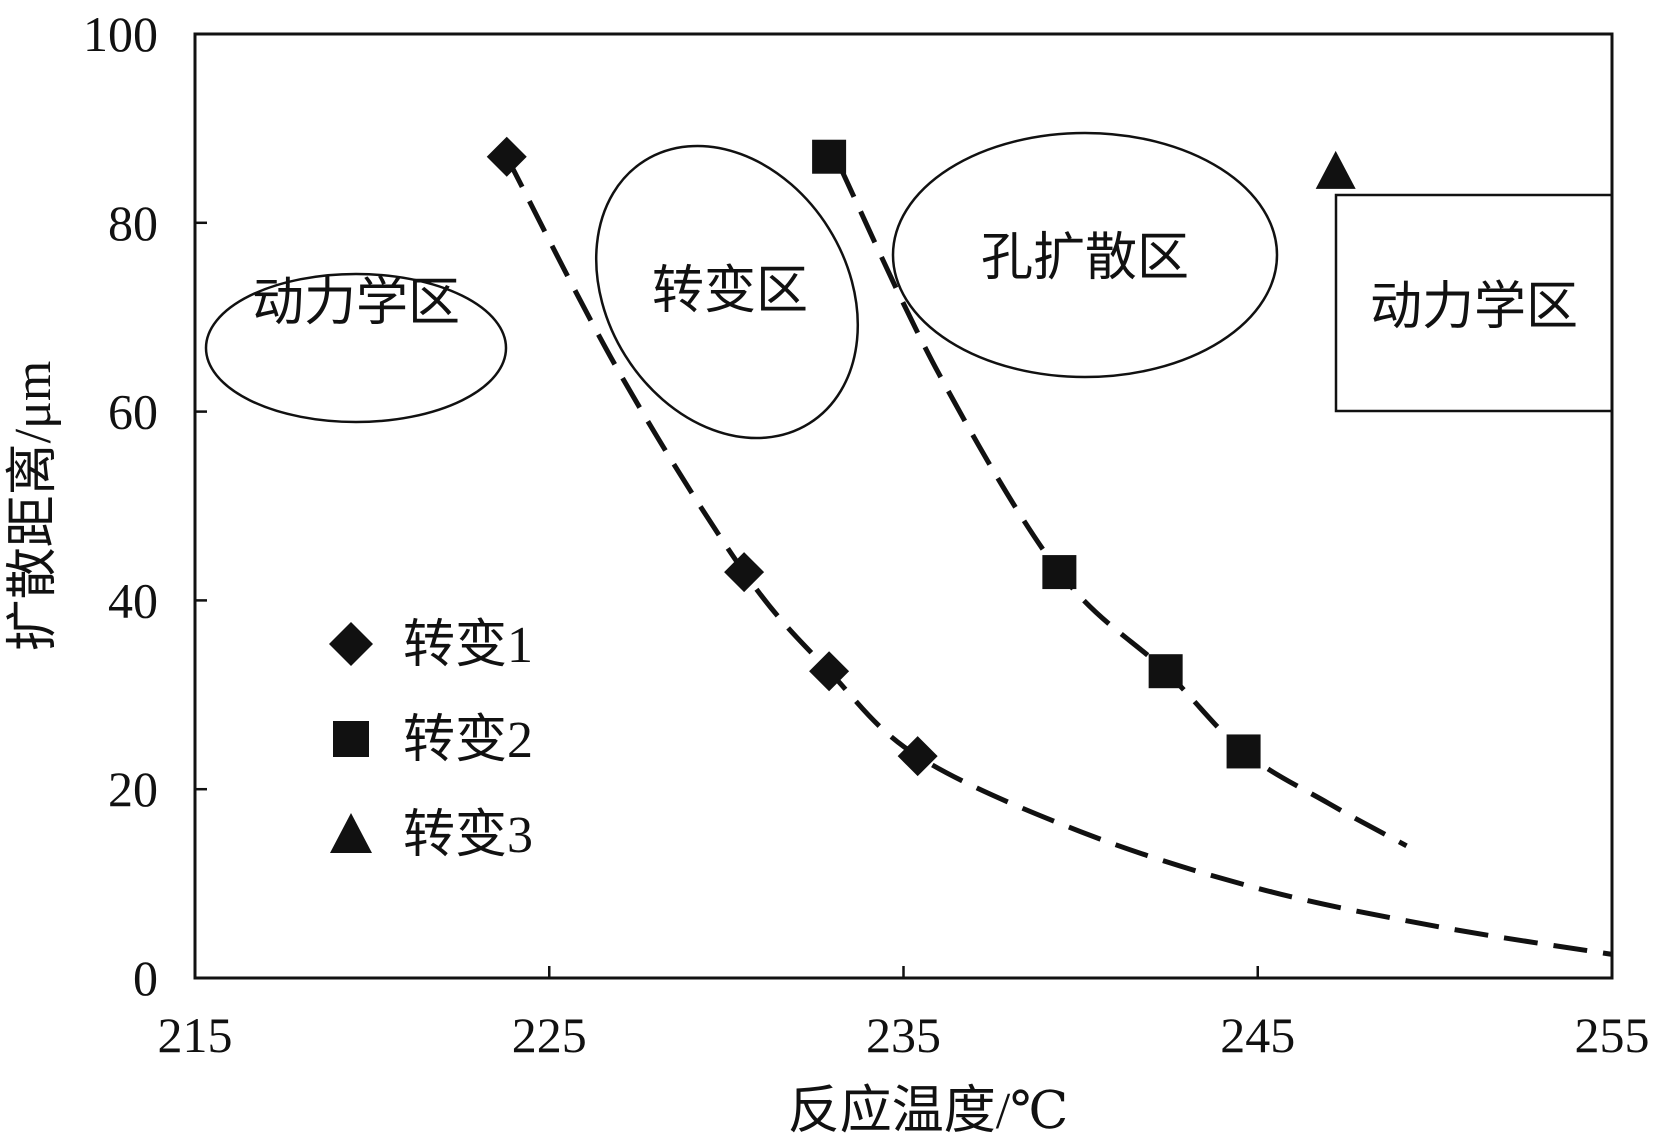  I want to click on data-point-triangle, so click(1335, 169).